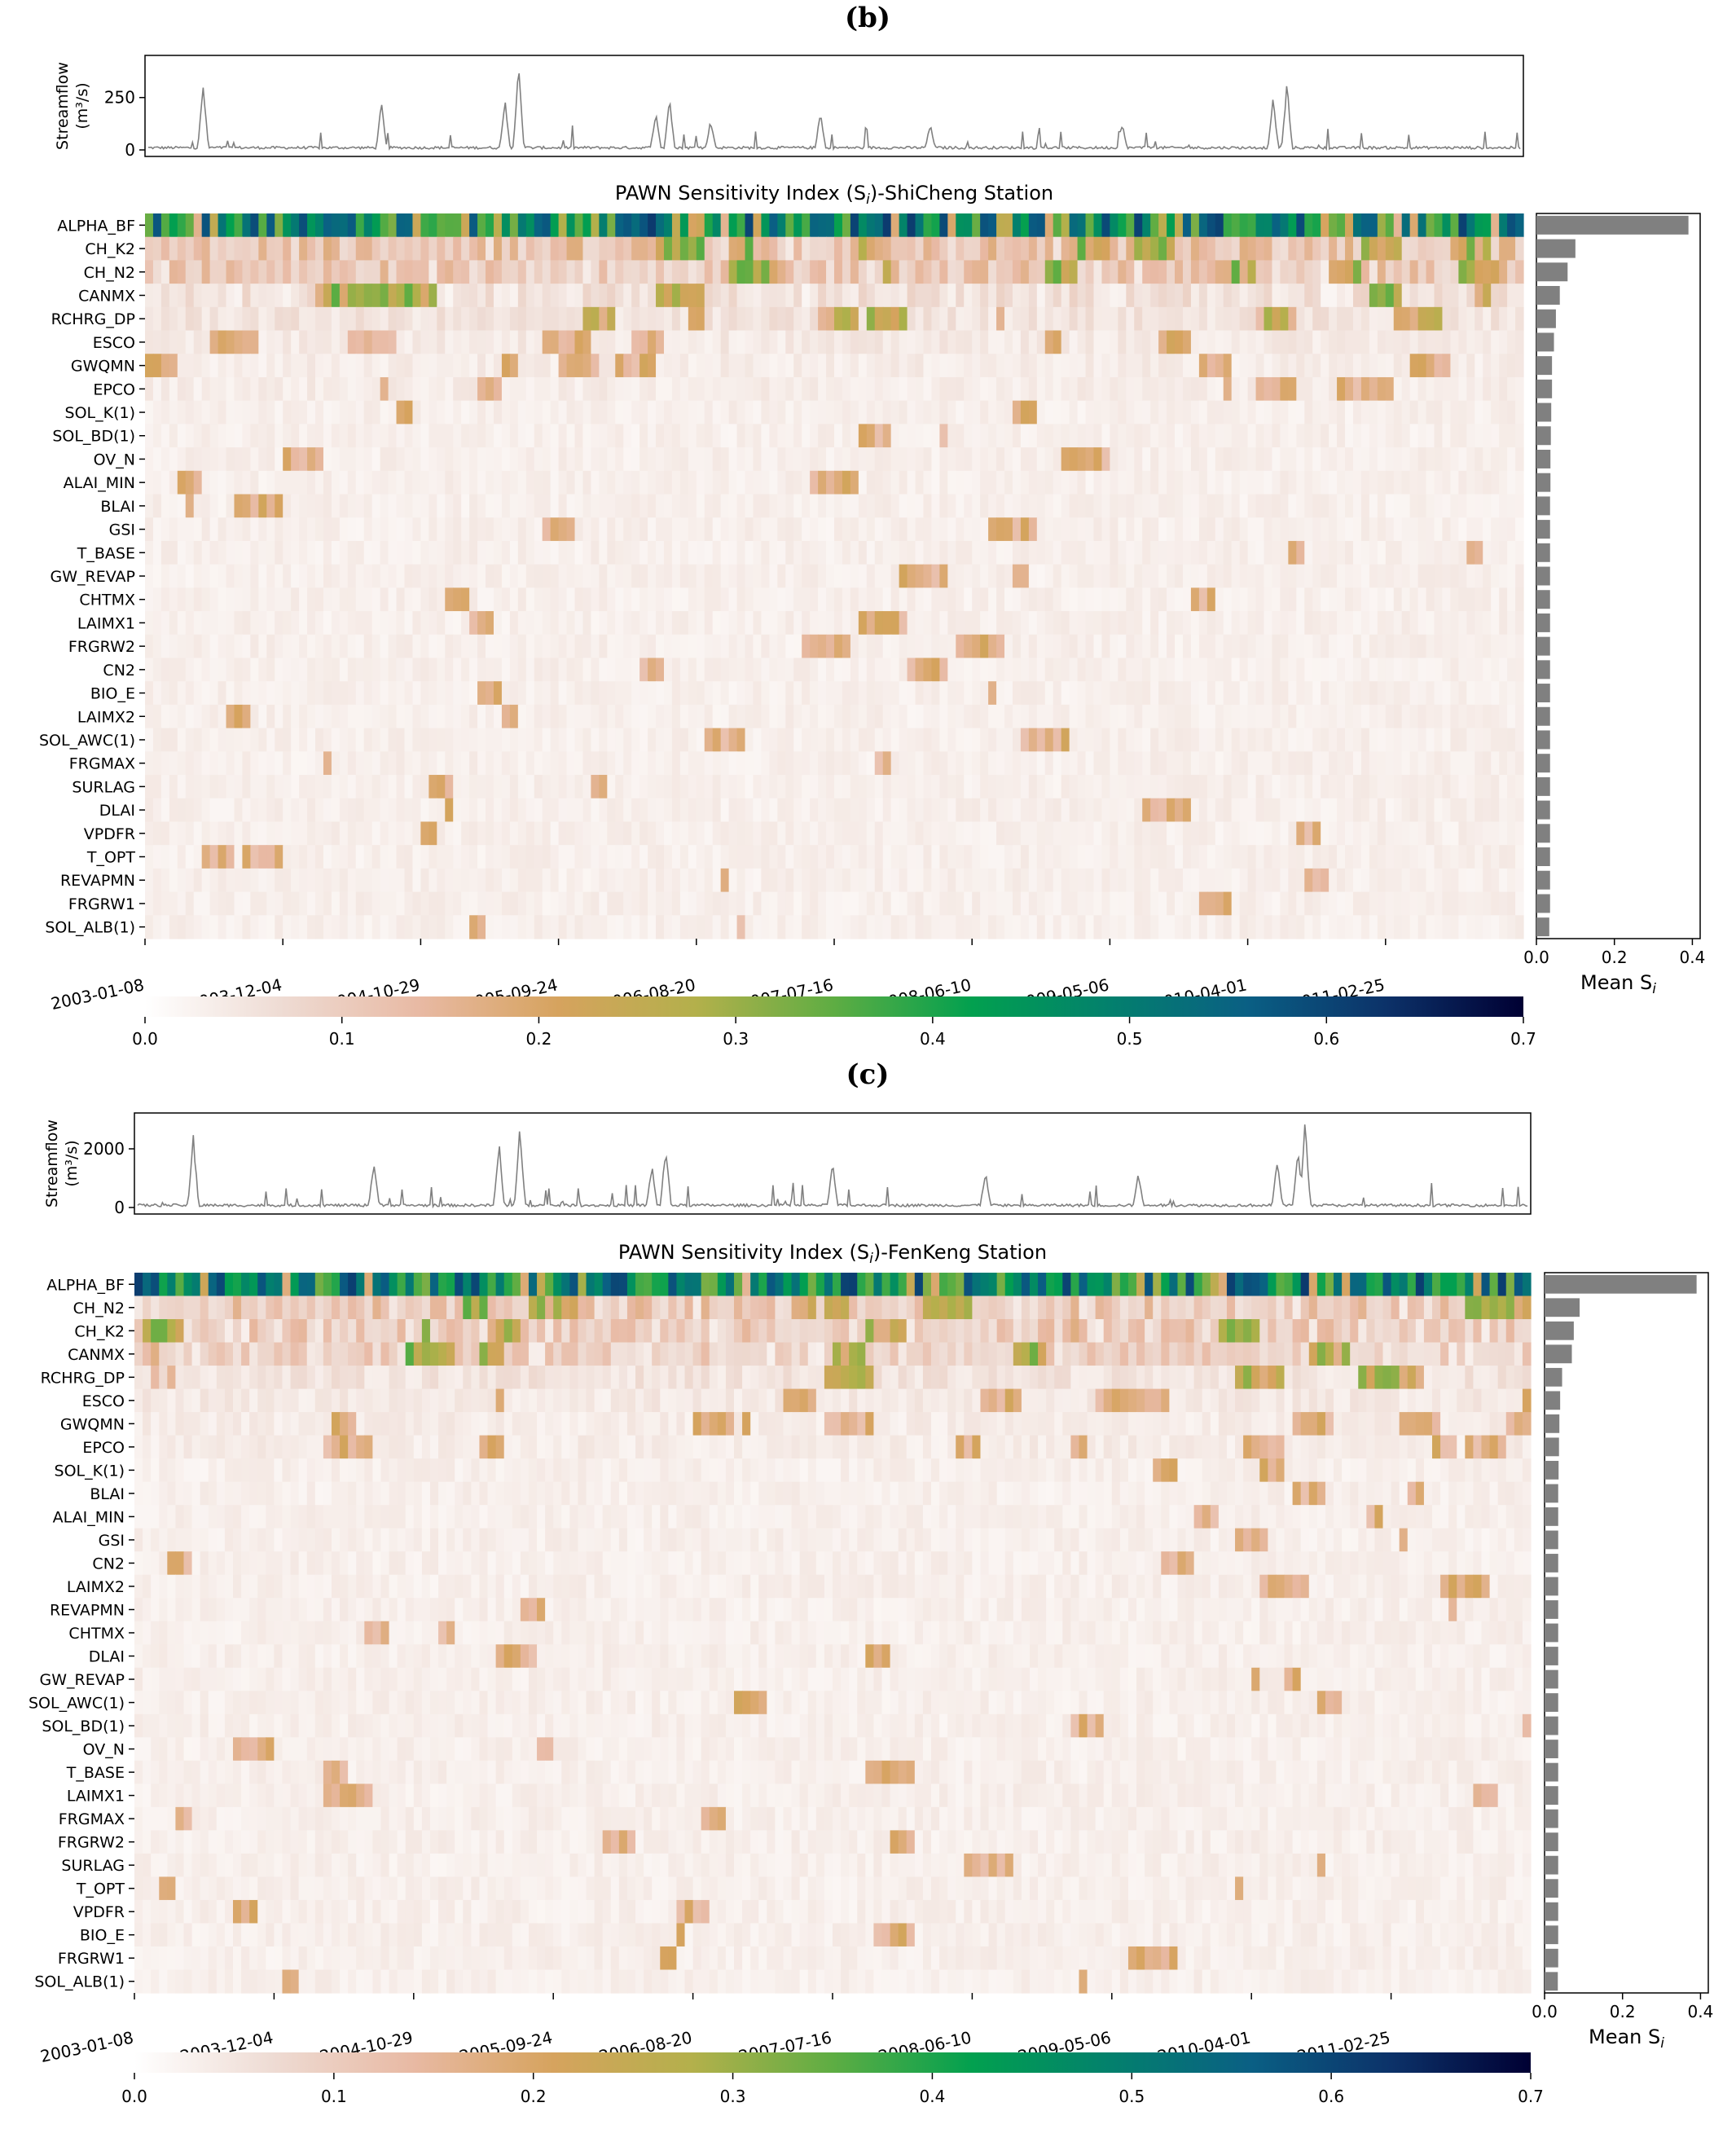 The height and width of the screenshot is (2151, 1736). I want to click on heatmap-row-ch-k2, so click(834, 249).